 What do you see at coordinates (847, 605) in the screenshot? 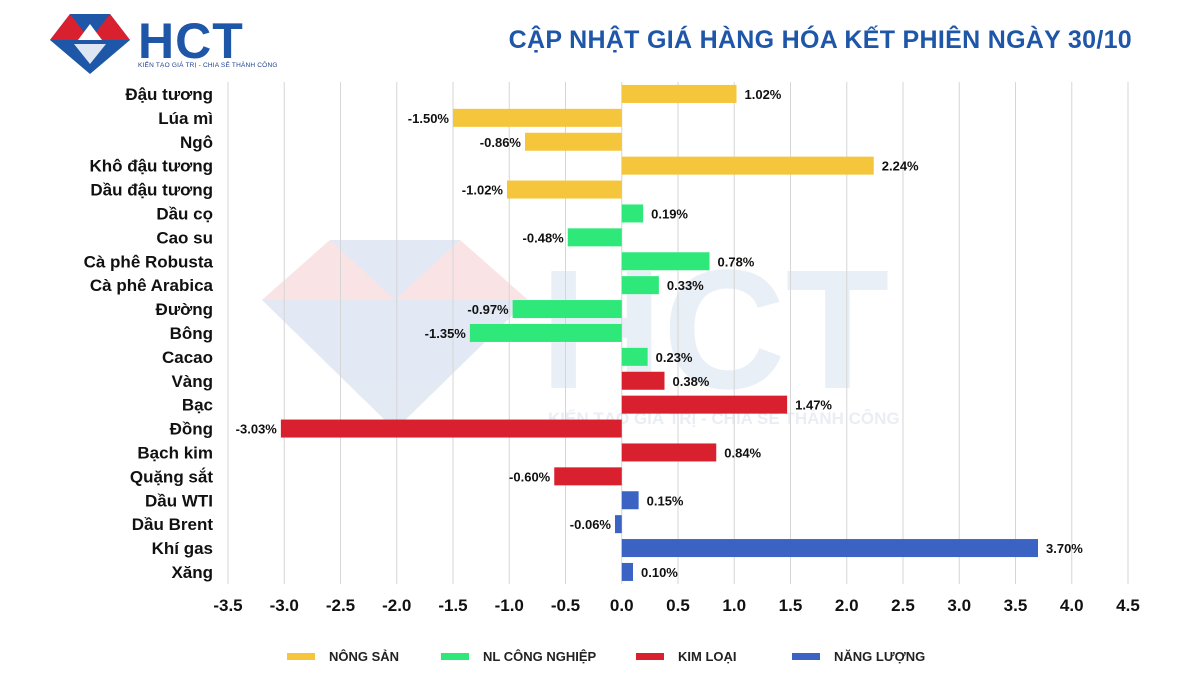
I see `x-tick-label: 2.0` at bounding box center [847, 605].